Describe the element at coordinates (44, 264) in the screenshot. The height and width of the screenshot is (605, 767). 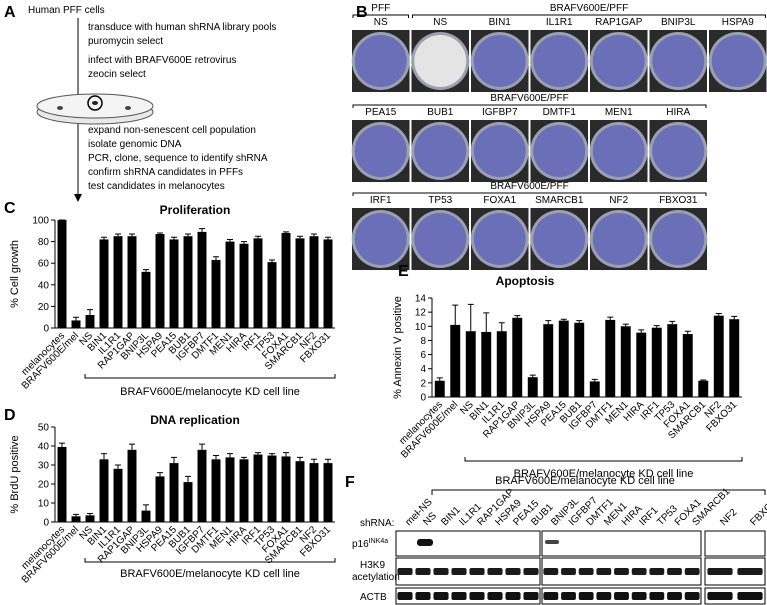
I see `y-tick-label: 60` at that location.